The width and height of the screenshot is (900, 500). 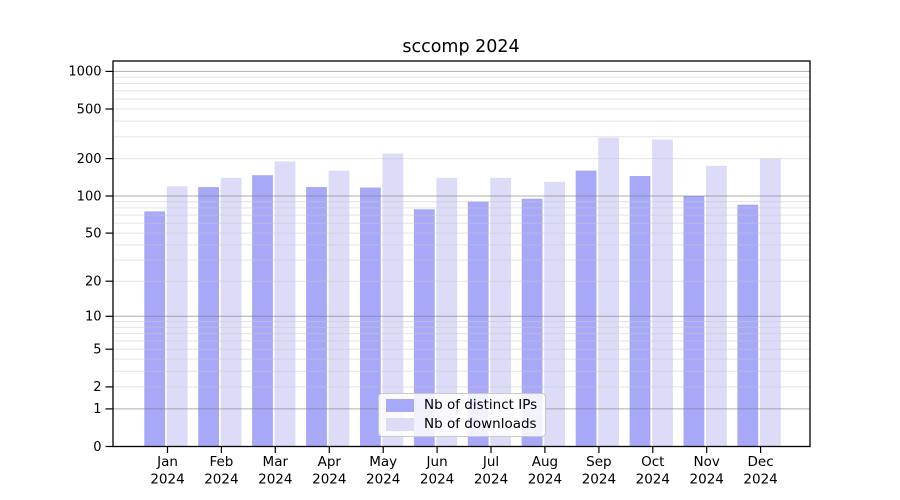 I want to click on y-tick-label: 5, so click(x=97, y=350).